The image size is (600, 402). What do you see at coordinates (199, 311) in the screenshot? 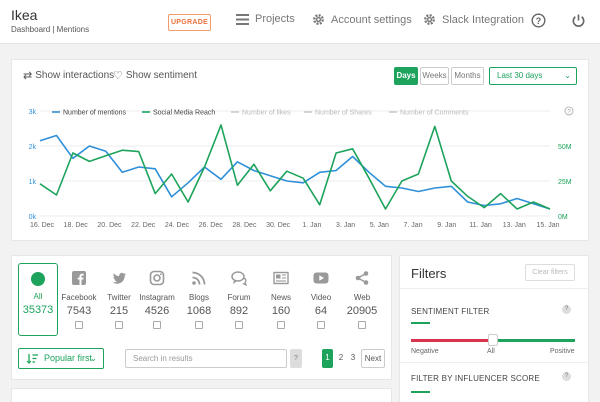
I see `source-count: 1068` at bounding box center [199, 311].